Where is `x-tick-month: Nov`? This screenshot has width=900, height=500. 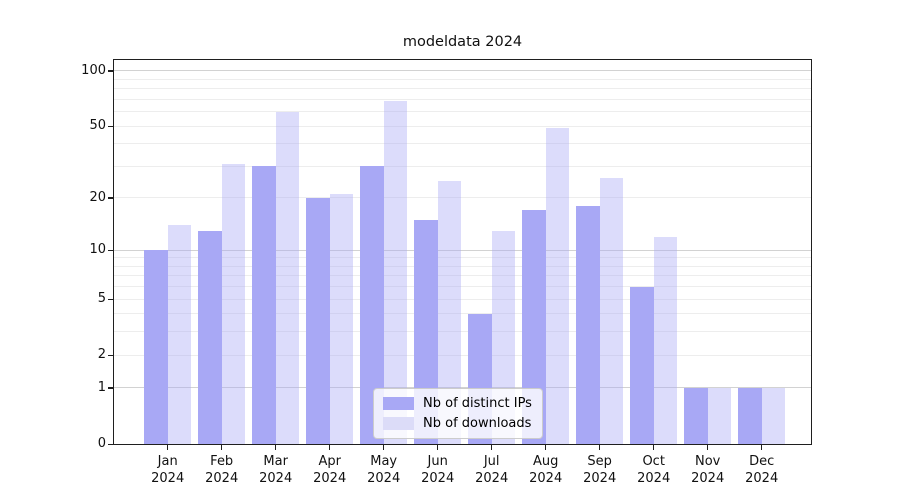 x-tick-month: Nov is located at coordinates (708, 461).